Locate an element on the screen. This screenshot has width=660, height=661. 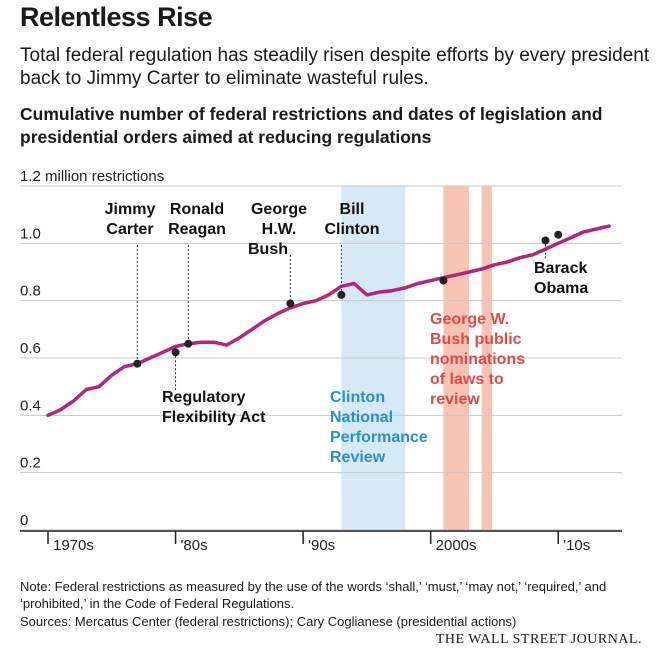
marker-label: Regulatory is located at coordinates (204, 397).